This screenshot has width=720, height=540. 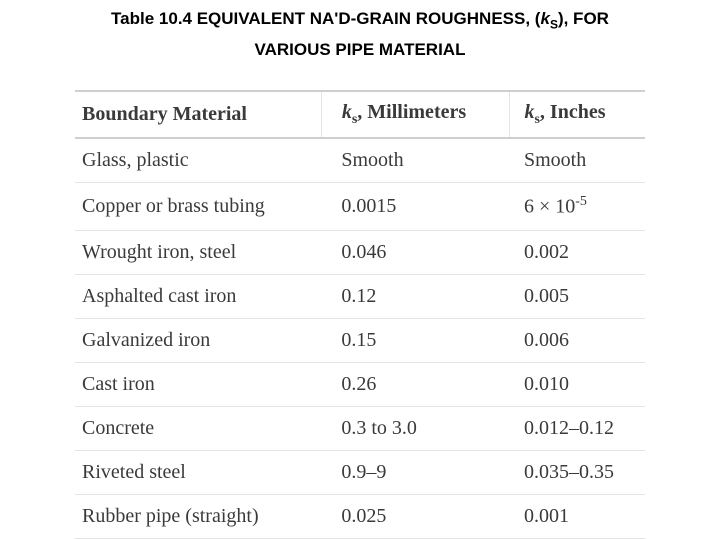 What do you see at coordinates (364, 252) in the screenshot?
I see `cell-text: 0.046` at bounding box center [364, 252].